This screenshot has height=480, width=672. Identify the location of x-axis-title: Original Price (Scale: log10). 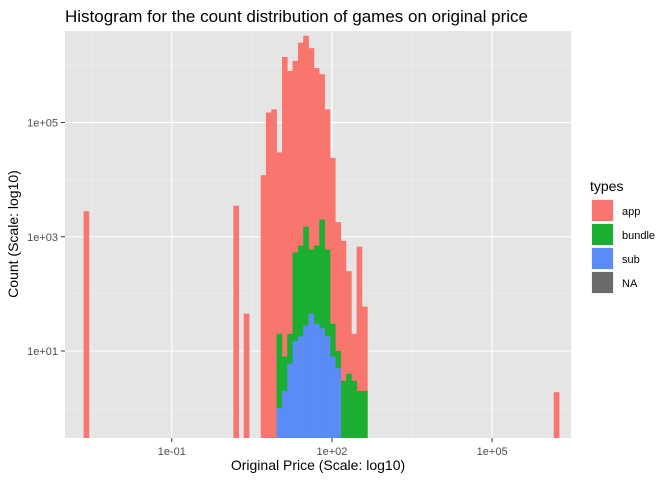
(318, 465).